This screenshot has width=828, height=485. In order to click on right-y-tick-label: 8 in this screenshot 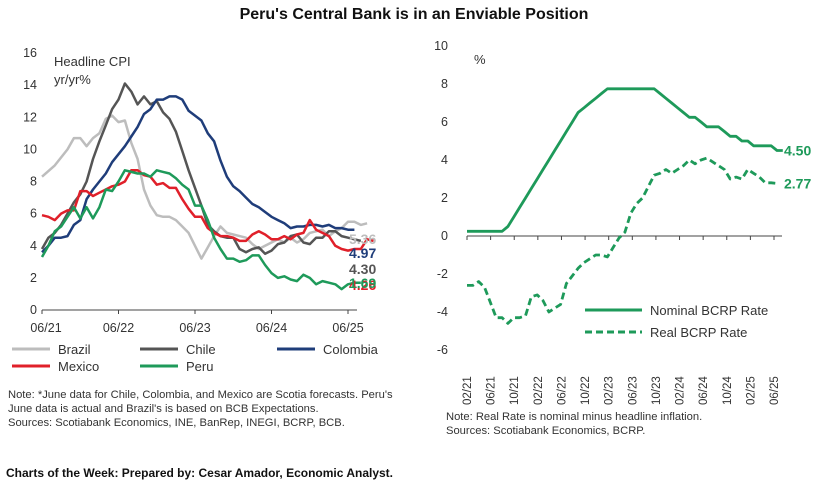, I will do `click(444, 84)`.